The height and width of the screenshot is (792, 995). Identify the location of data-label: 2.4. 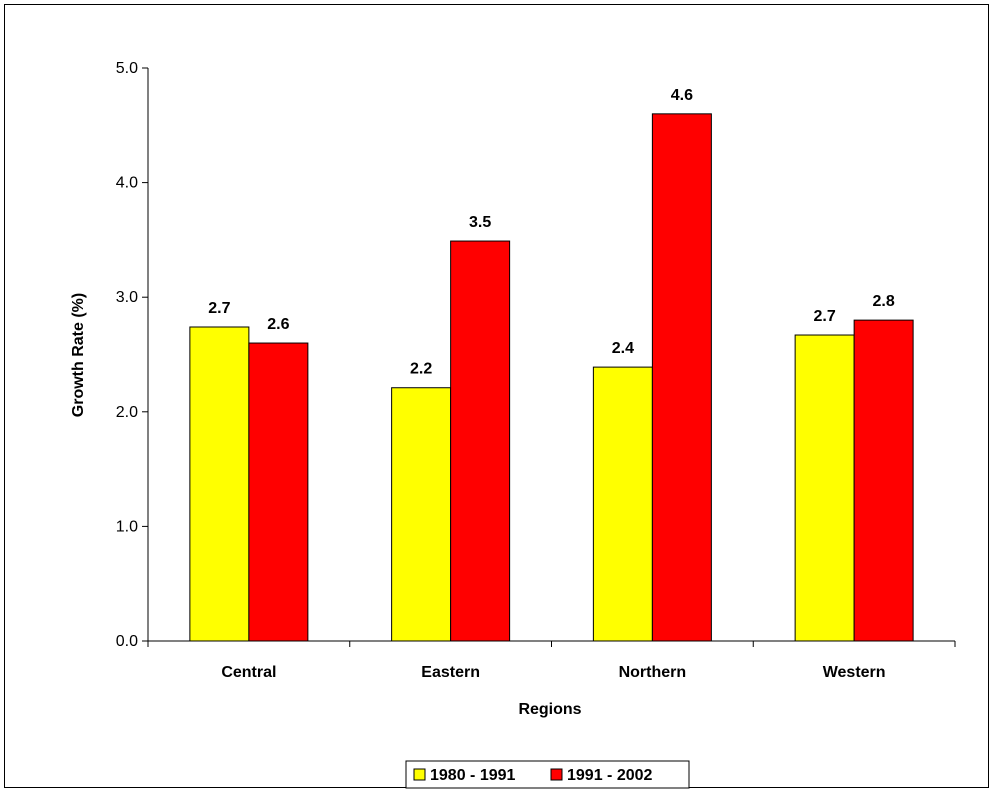
(623, 348).